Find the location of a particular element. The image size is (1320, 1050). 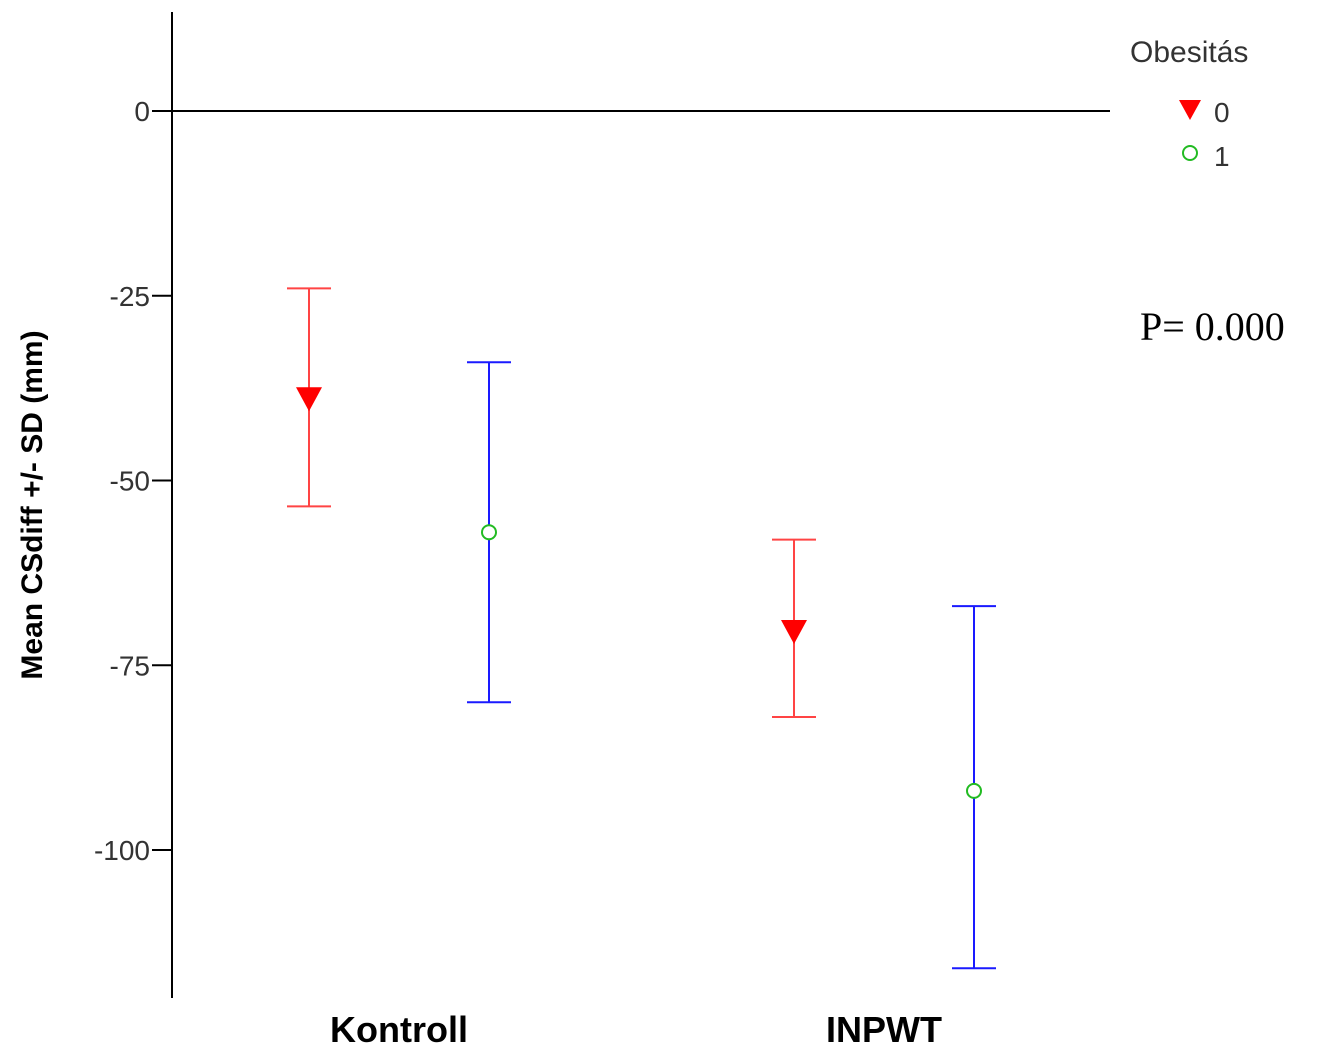

y-tick-label: -25 is located at coordinates (130, 296).